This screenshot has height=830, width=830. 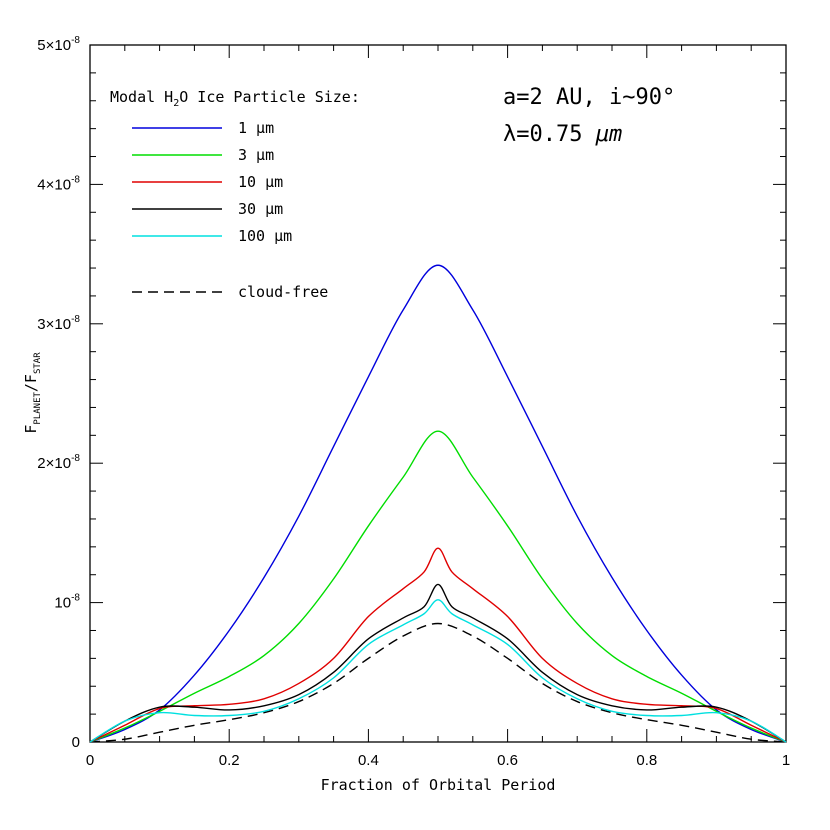 I want to click on x-tick-label: 0.8, so click(x=646, y=760).